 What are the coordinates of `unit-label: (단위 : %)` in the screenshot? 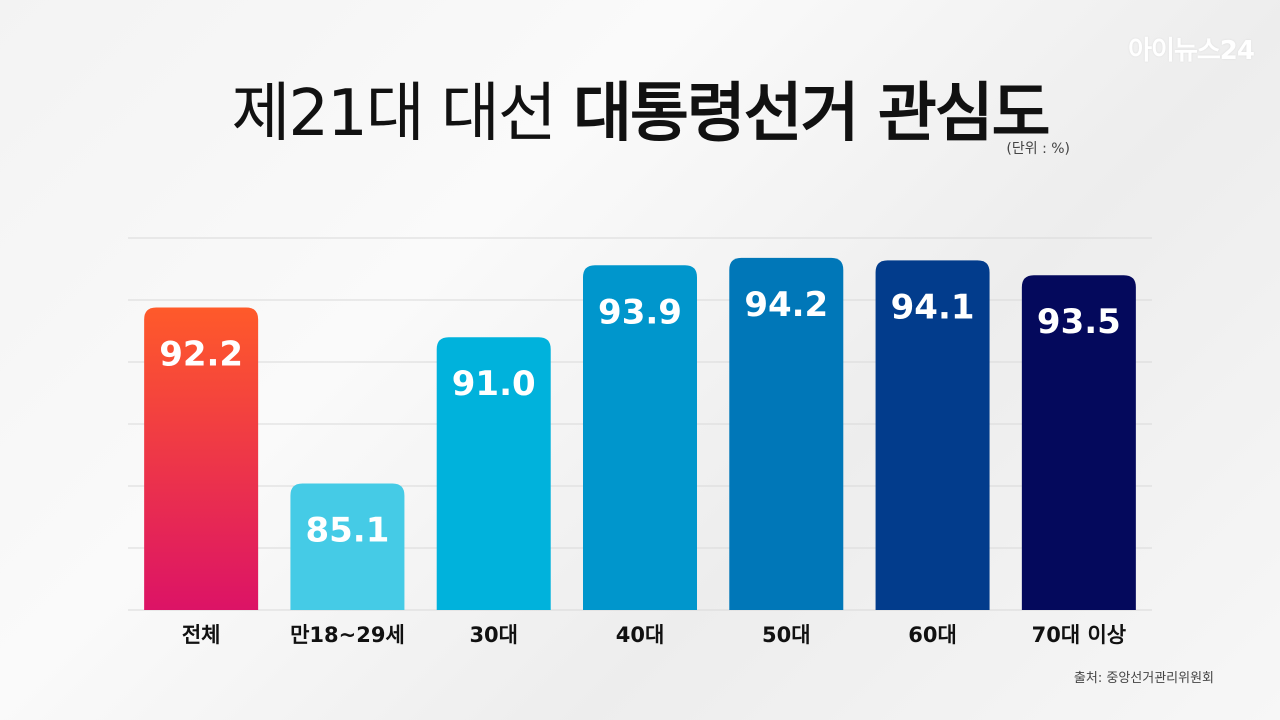 It's located at (1038, 149).